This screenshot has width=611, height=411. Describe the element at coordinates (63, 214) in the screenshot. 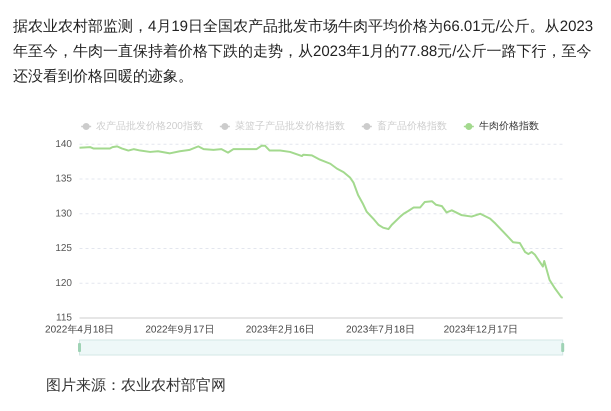

I see `y-tick-label: 130` at that location.